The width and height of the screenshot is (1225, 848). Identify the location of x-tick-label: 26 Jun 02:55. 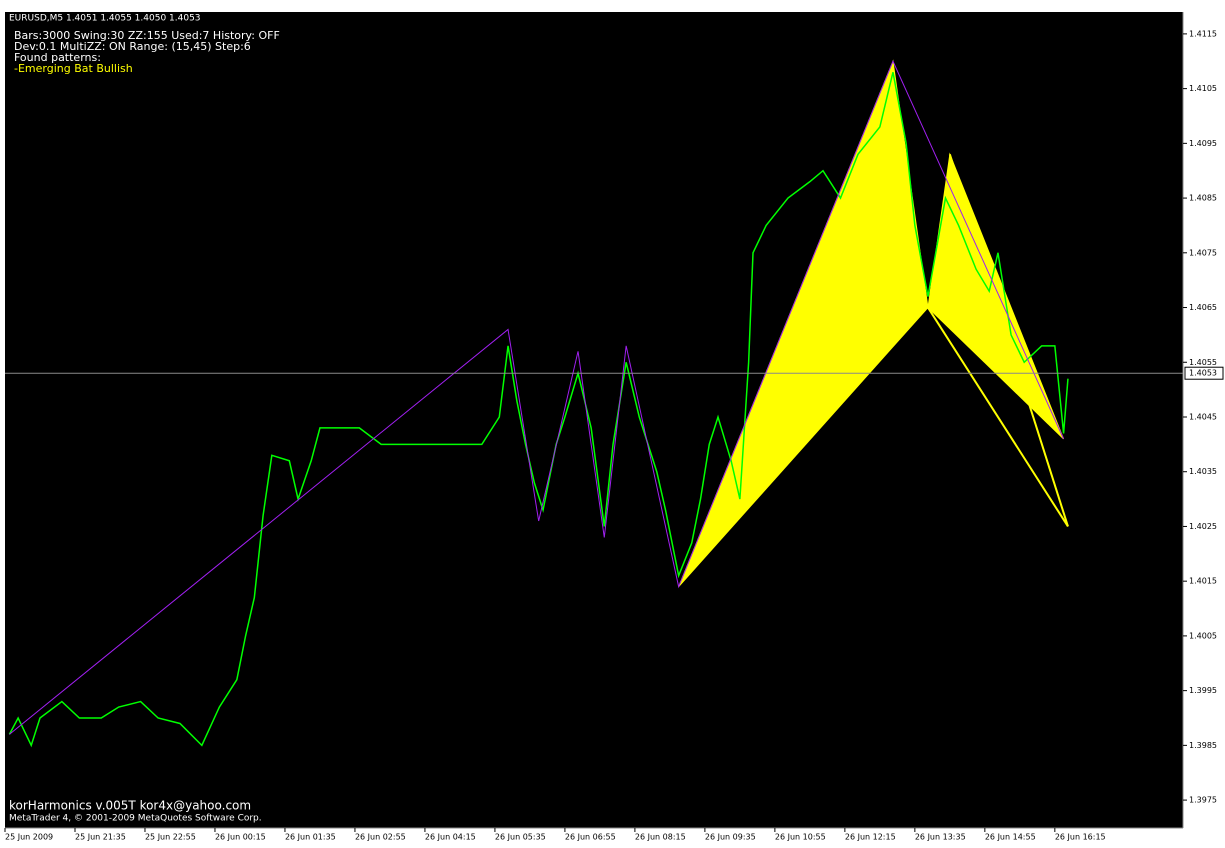
(380, 837).